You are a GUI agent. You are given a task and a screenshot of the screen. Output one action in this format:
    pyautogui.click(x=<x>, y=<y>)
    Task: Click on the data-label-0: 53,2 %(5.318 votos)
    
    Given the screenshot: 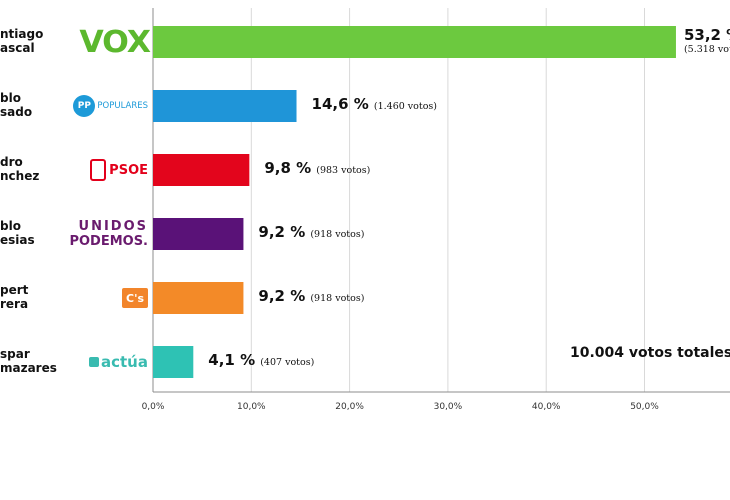 What is the action you would take?
    pyautogui.click(x=707, y=40)
    